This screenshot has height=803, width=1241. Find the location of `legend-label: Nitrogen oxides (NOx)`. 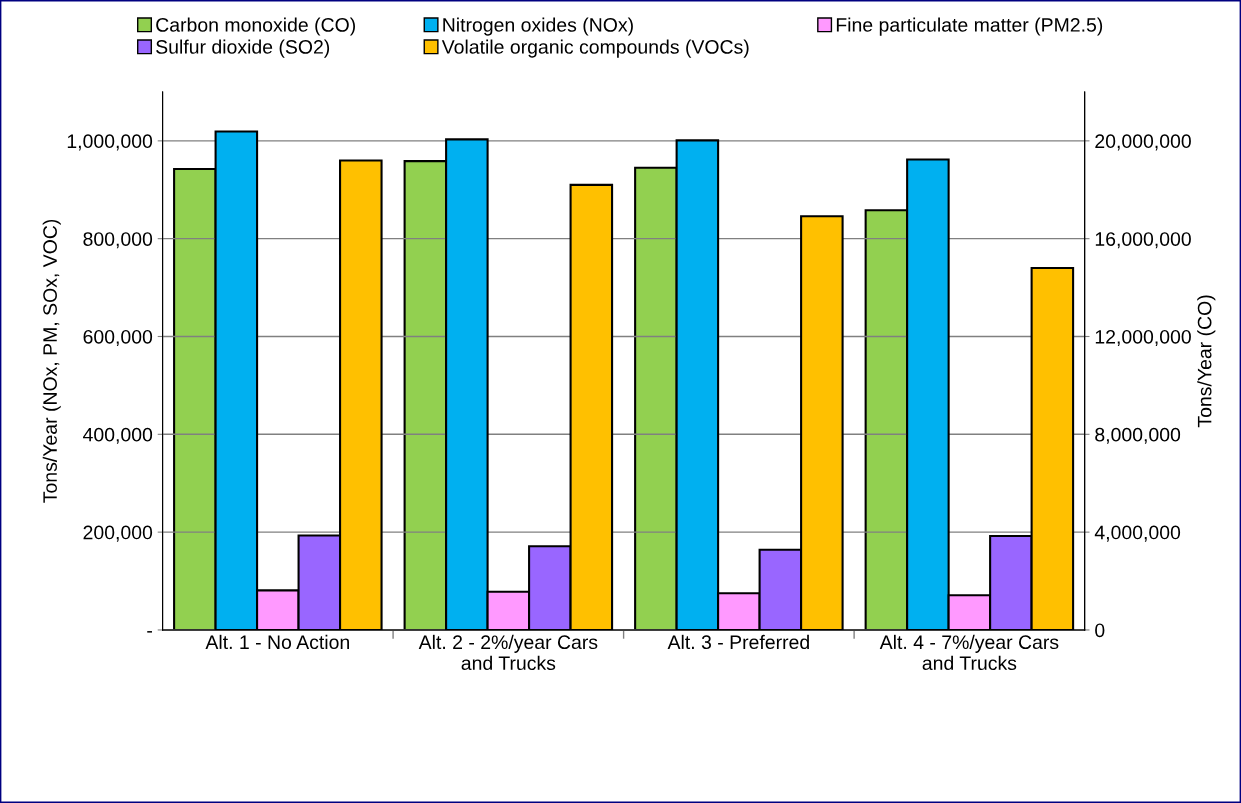

legend-label: Nitrogen oxides (NOx) is located at coordinates (538, 26).